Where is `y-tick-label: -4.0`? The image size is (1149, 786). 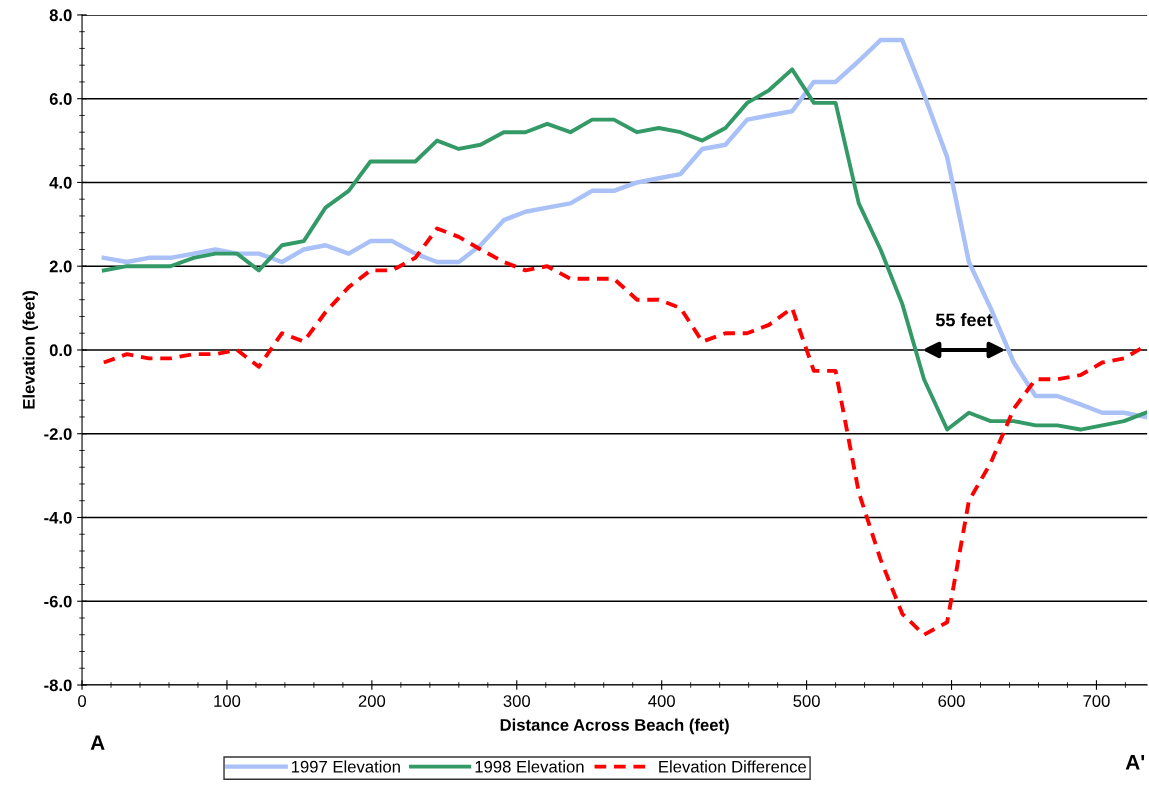 y-tick-label: -4.0 is located at coordinates (58, 517).